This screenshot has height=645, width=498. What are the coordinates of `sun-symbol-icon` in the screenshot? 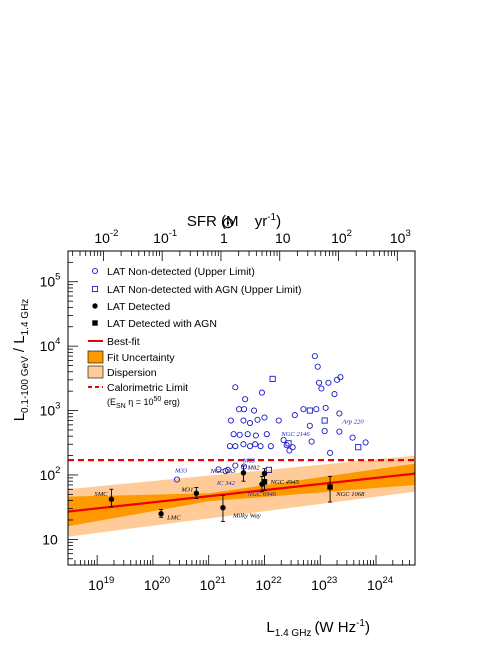 It's located at (228, 223).